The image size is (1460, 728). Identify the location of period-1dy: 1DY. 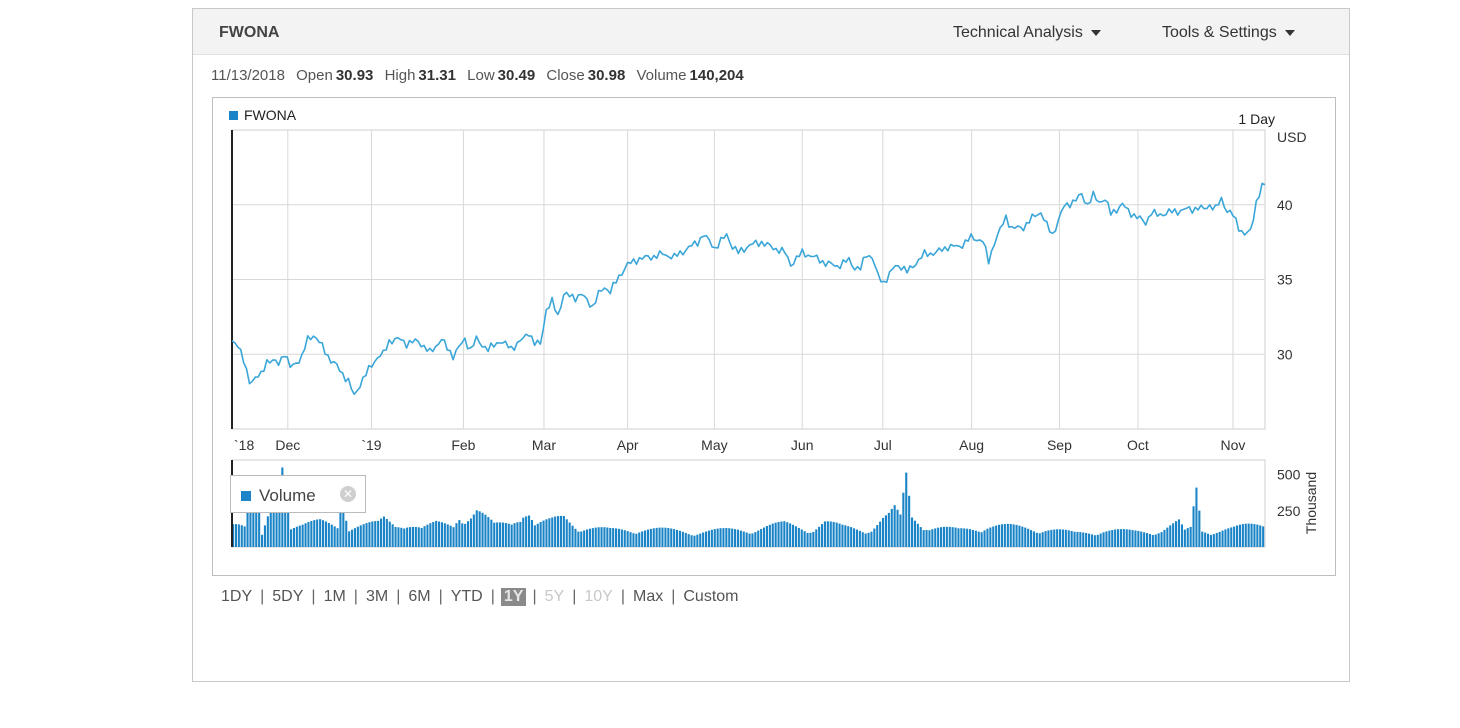
(237, 596).